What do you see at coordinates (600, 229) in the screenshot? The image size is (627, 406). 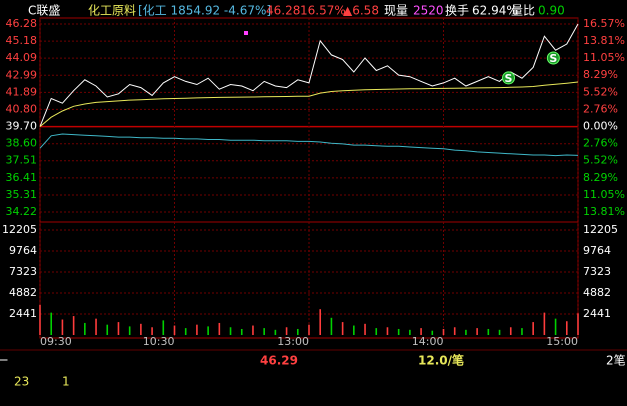 I see `y-tick-label-right: 12205` at bounding box center [600, 229].